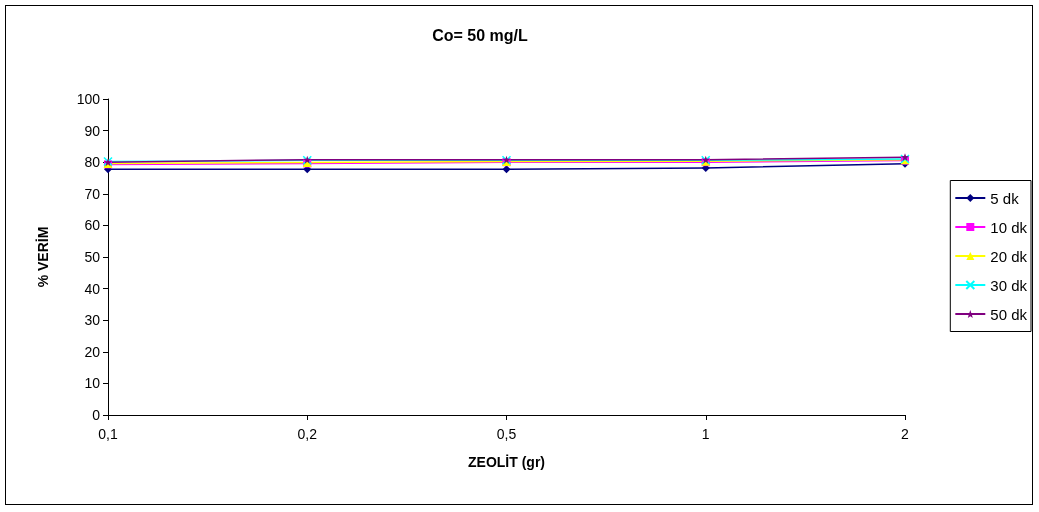 Image resolution: width=1039 pixels, height=512 pixels. What do you see at coordinates (96, 415) in the screenshot?
I see `y-tick-label: 0` at bounding box center [96, 415].